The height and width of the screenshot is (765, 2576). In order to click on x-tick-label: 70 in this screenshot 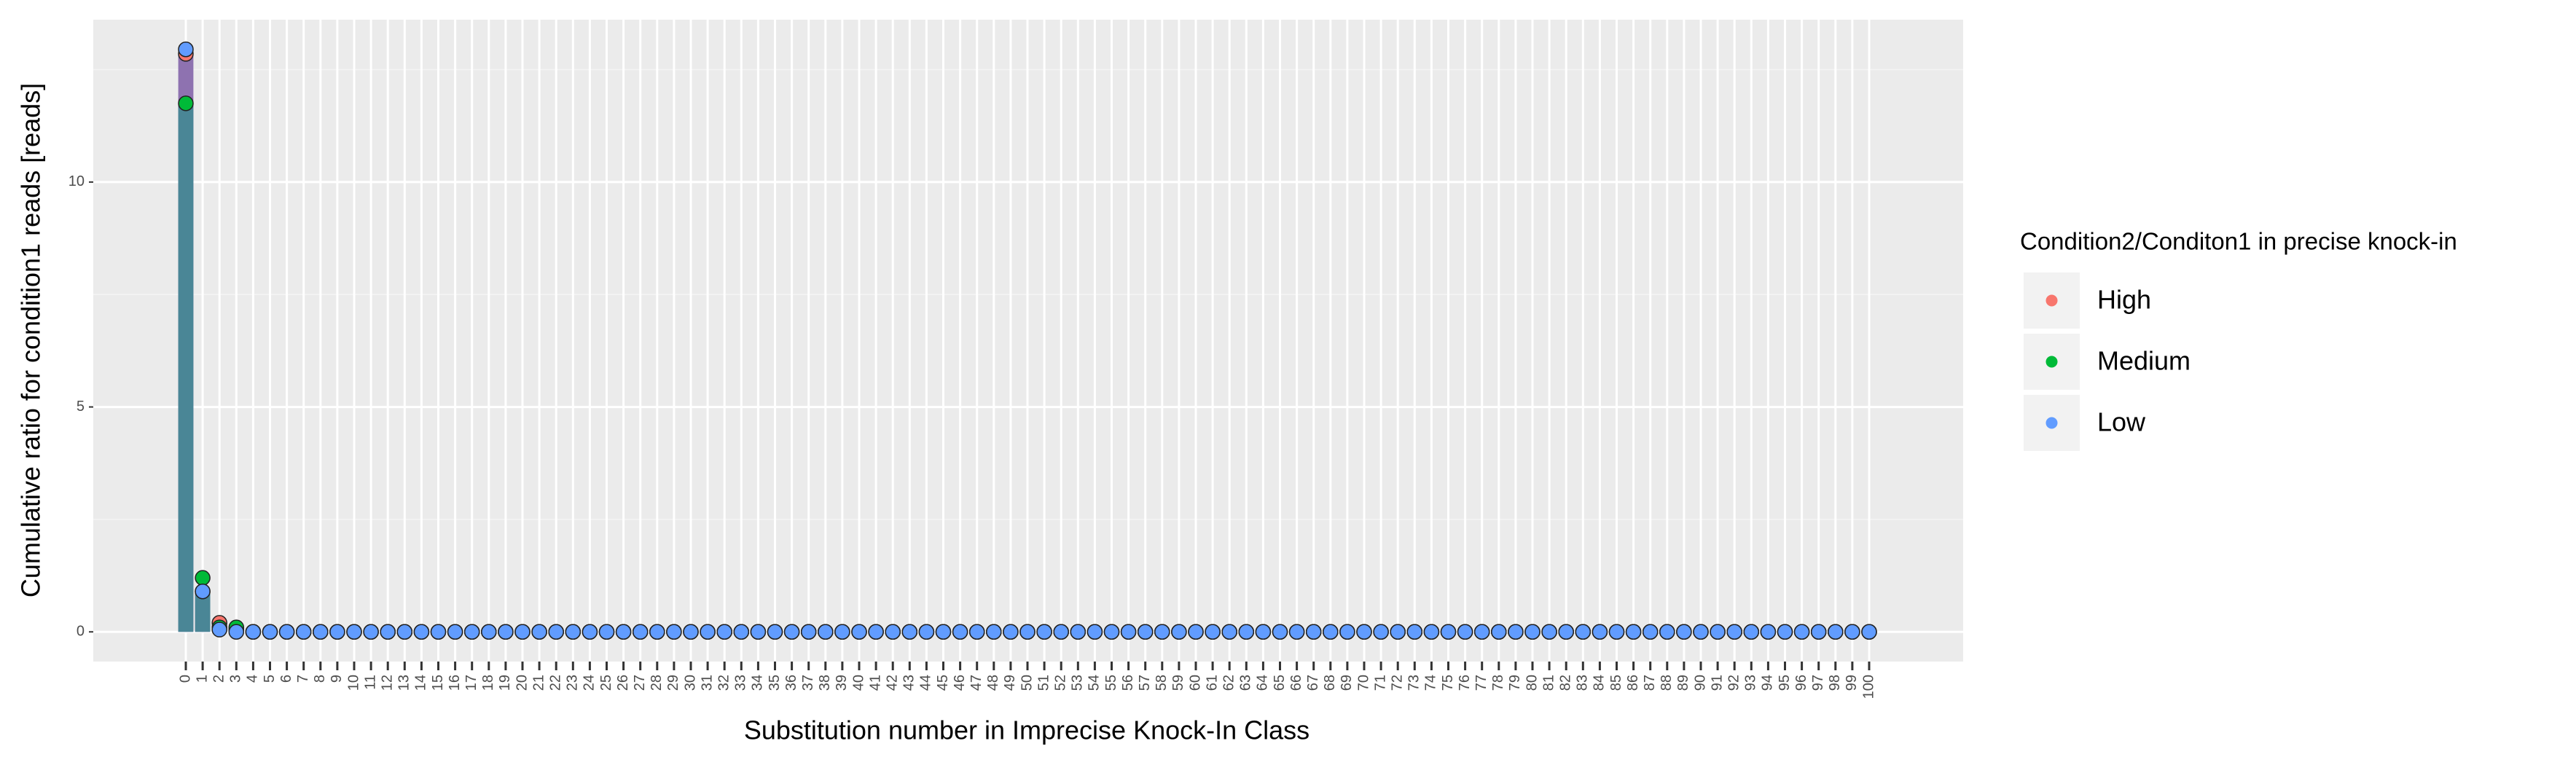, I will do `click(1363, 683)`.